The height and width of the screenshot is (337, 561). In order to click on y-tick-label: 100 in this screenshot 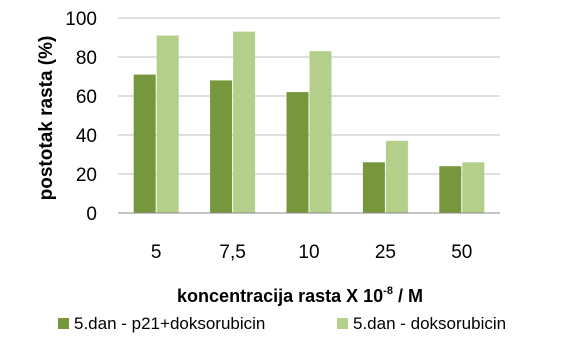, I will do `click(81, 19)`.